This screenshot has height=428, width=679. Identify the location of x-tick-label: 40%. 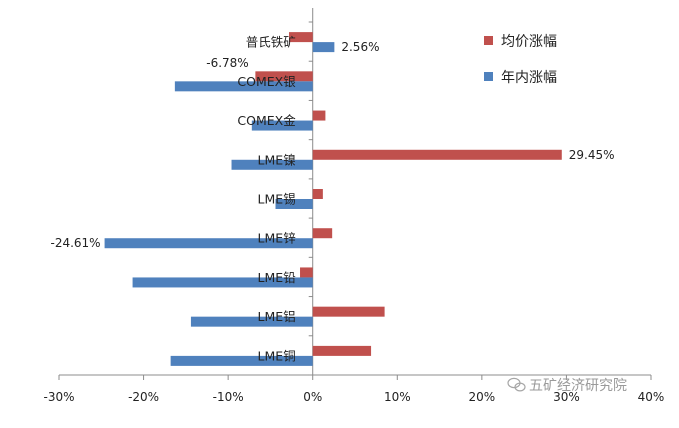
(651, 397).